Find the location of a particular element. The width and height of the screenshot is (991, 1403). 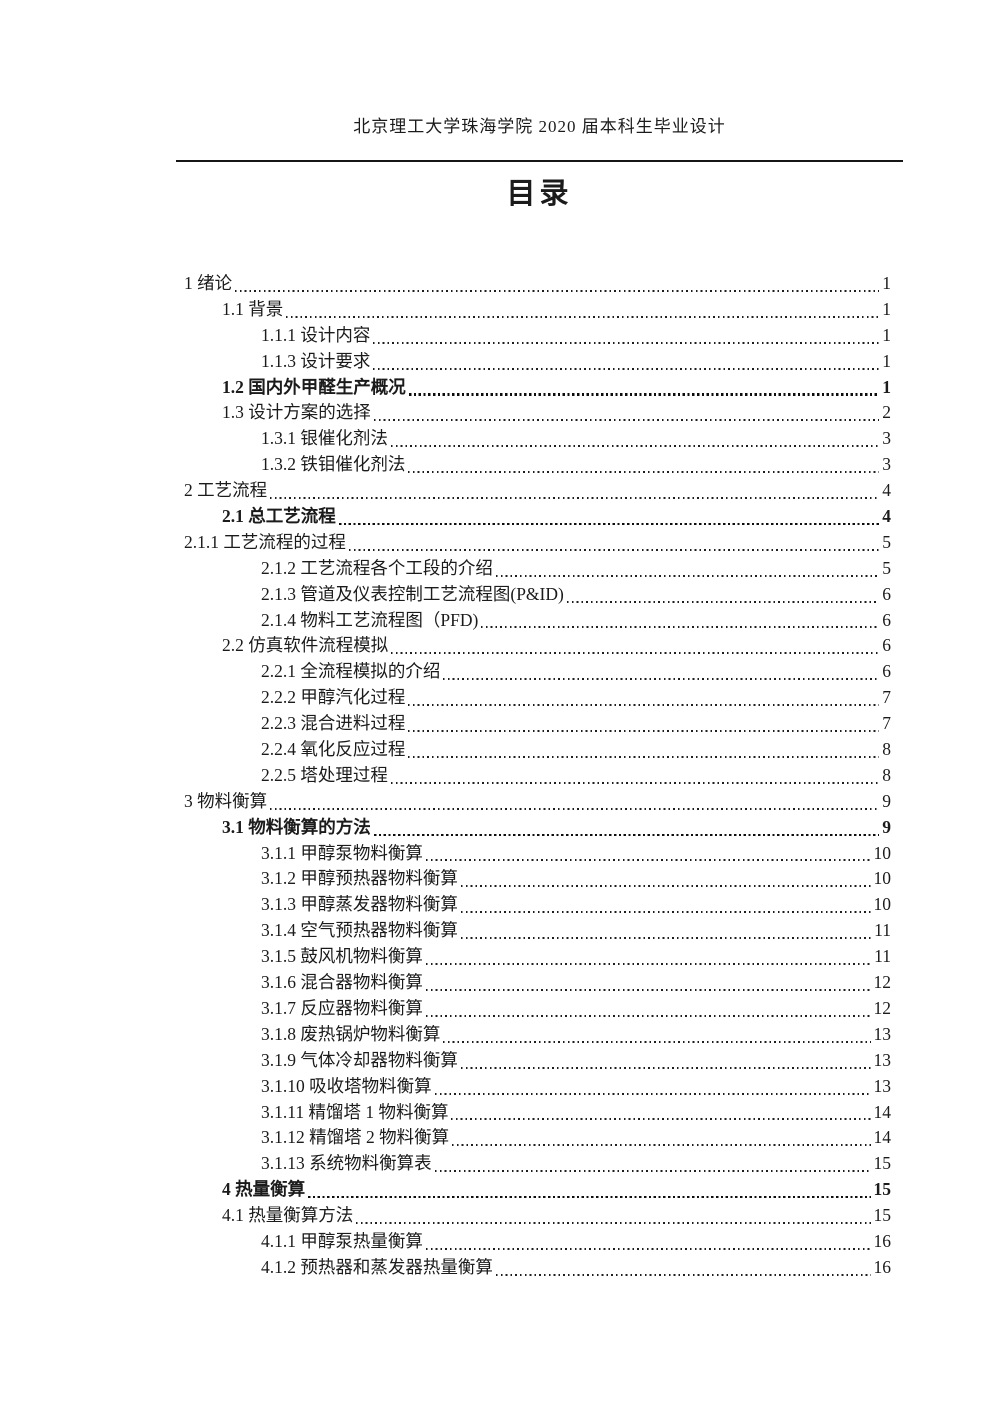

toc-entry: 1.1.1 设计内容 1 is located at coordinates (537, 336).